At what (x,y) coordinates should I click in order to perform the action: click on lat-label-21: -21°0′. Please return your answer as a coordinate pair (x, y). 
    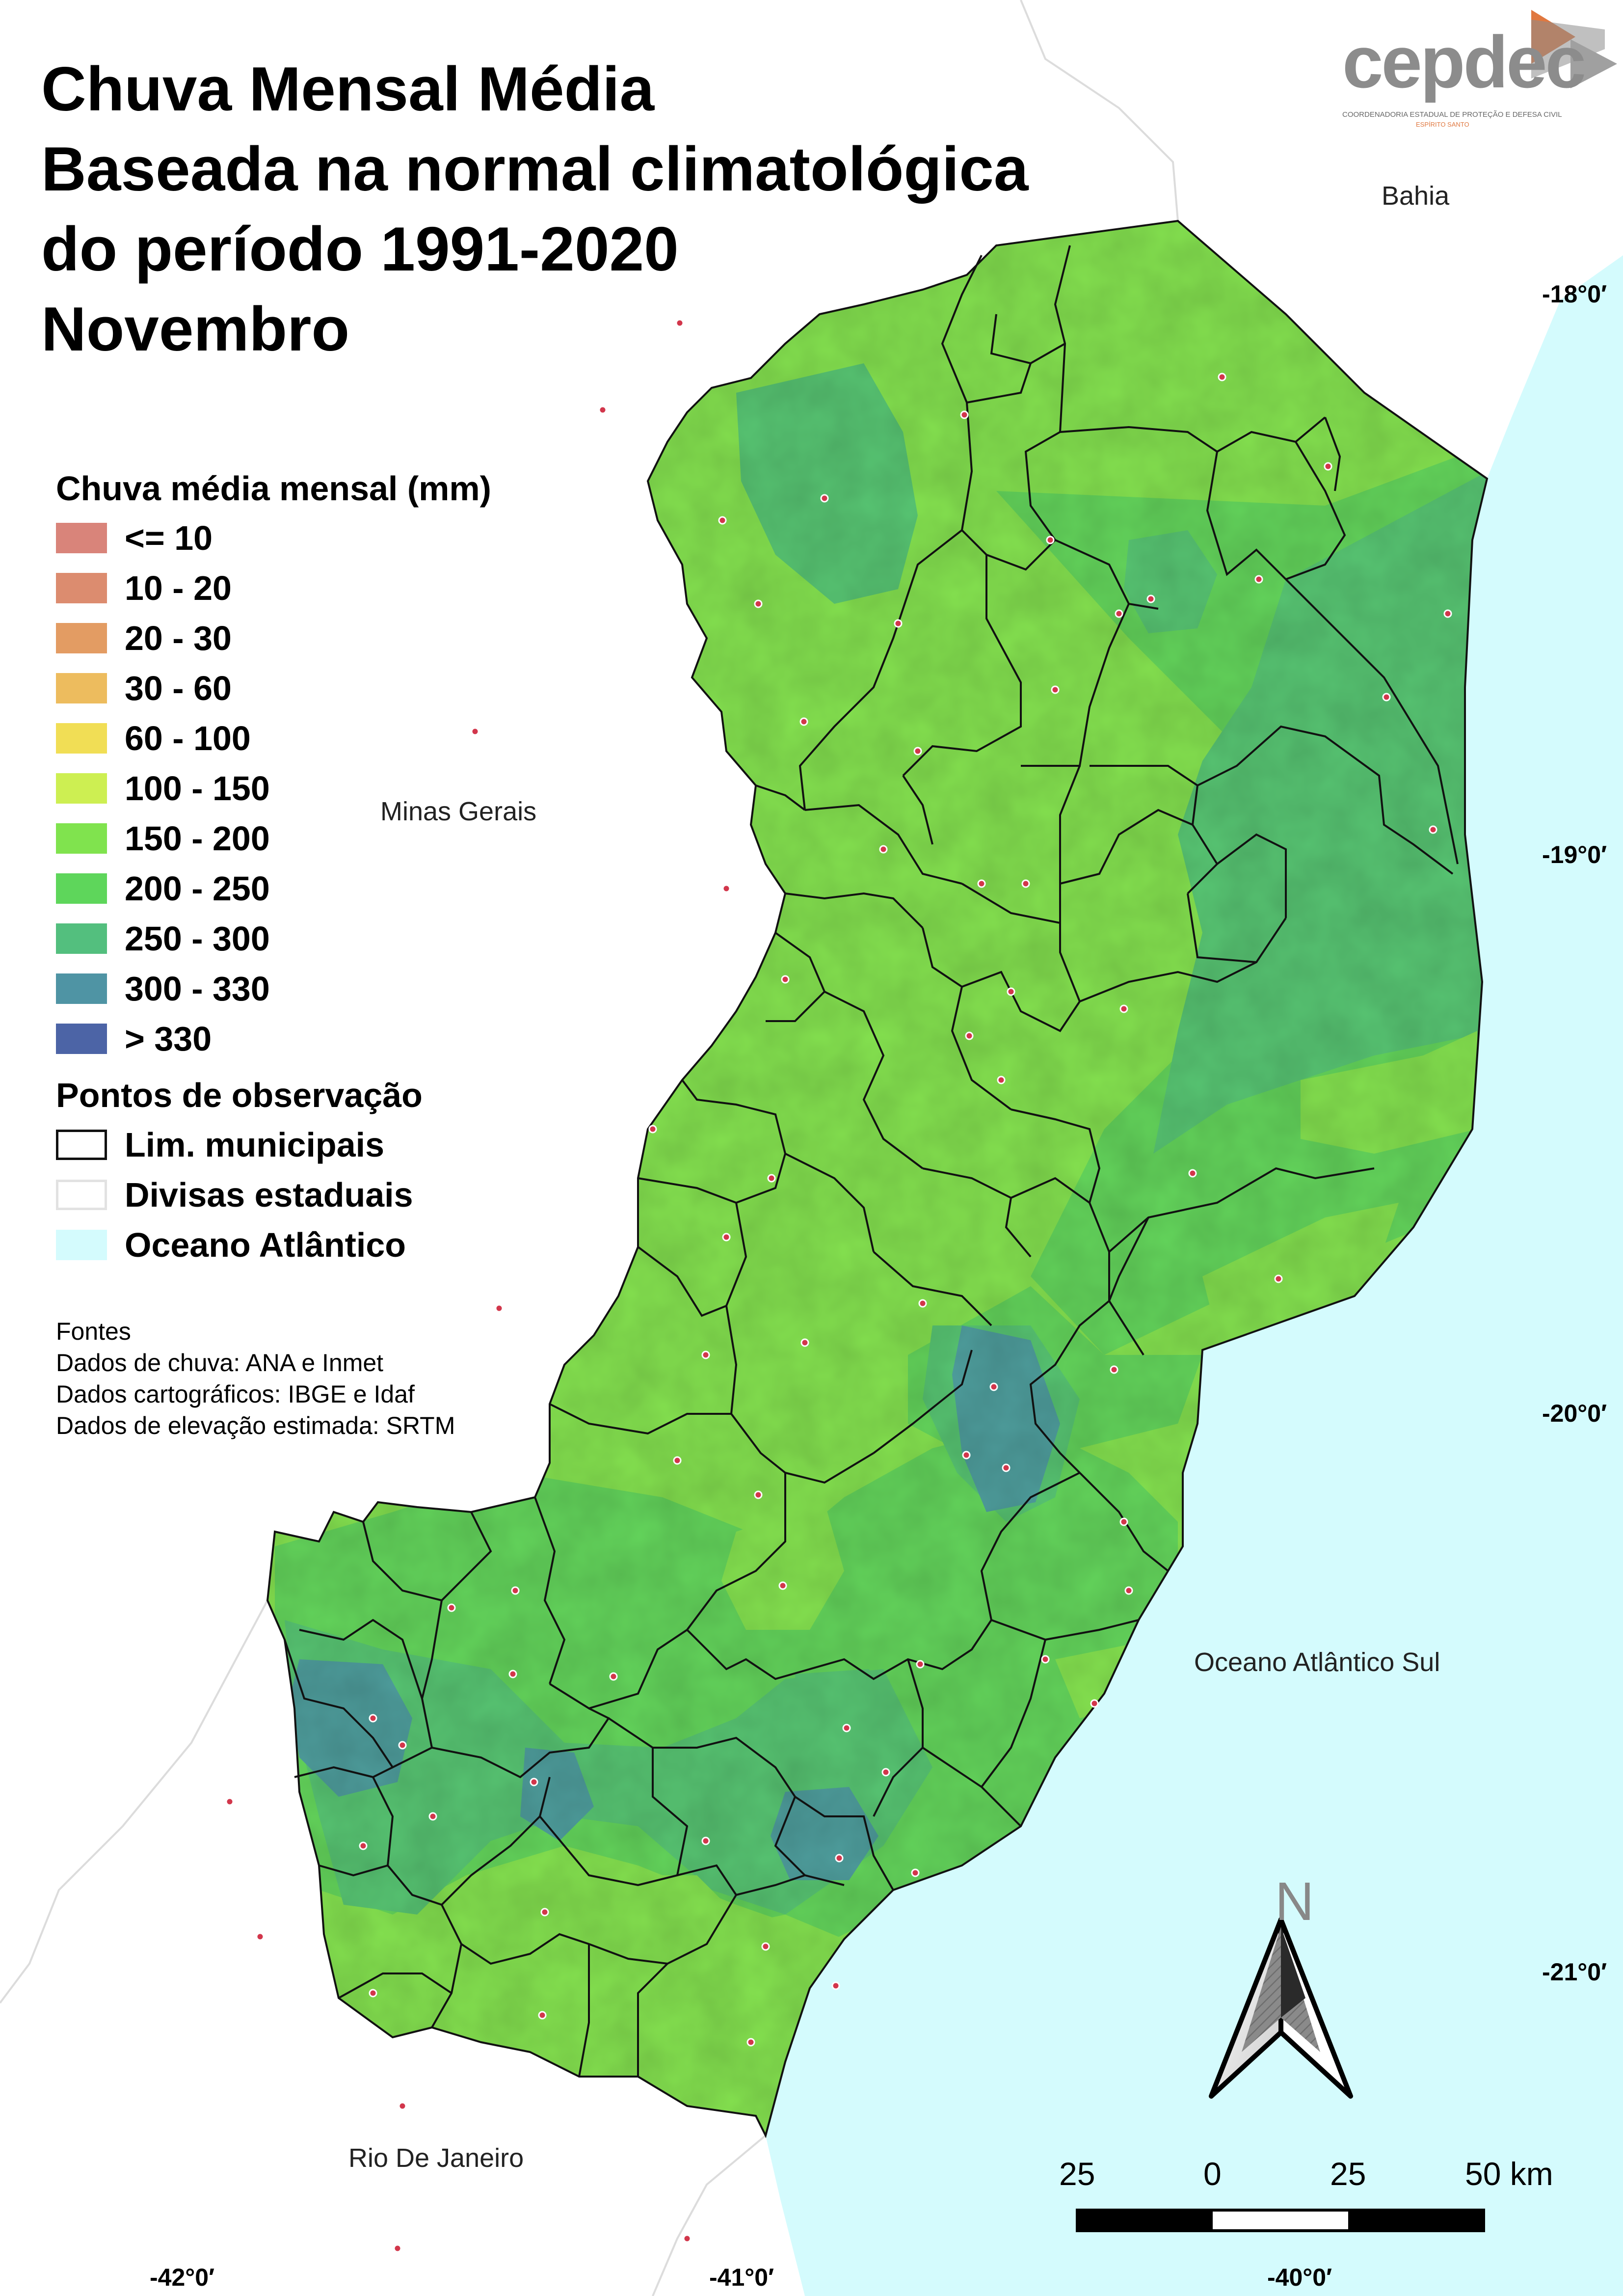
    Looking at the image, I should click on (1574, 1972).